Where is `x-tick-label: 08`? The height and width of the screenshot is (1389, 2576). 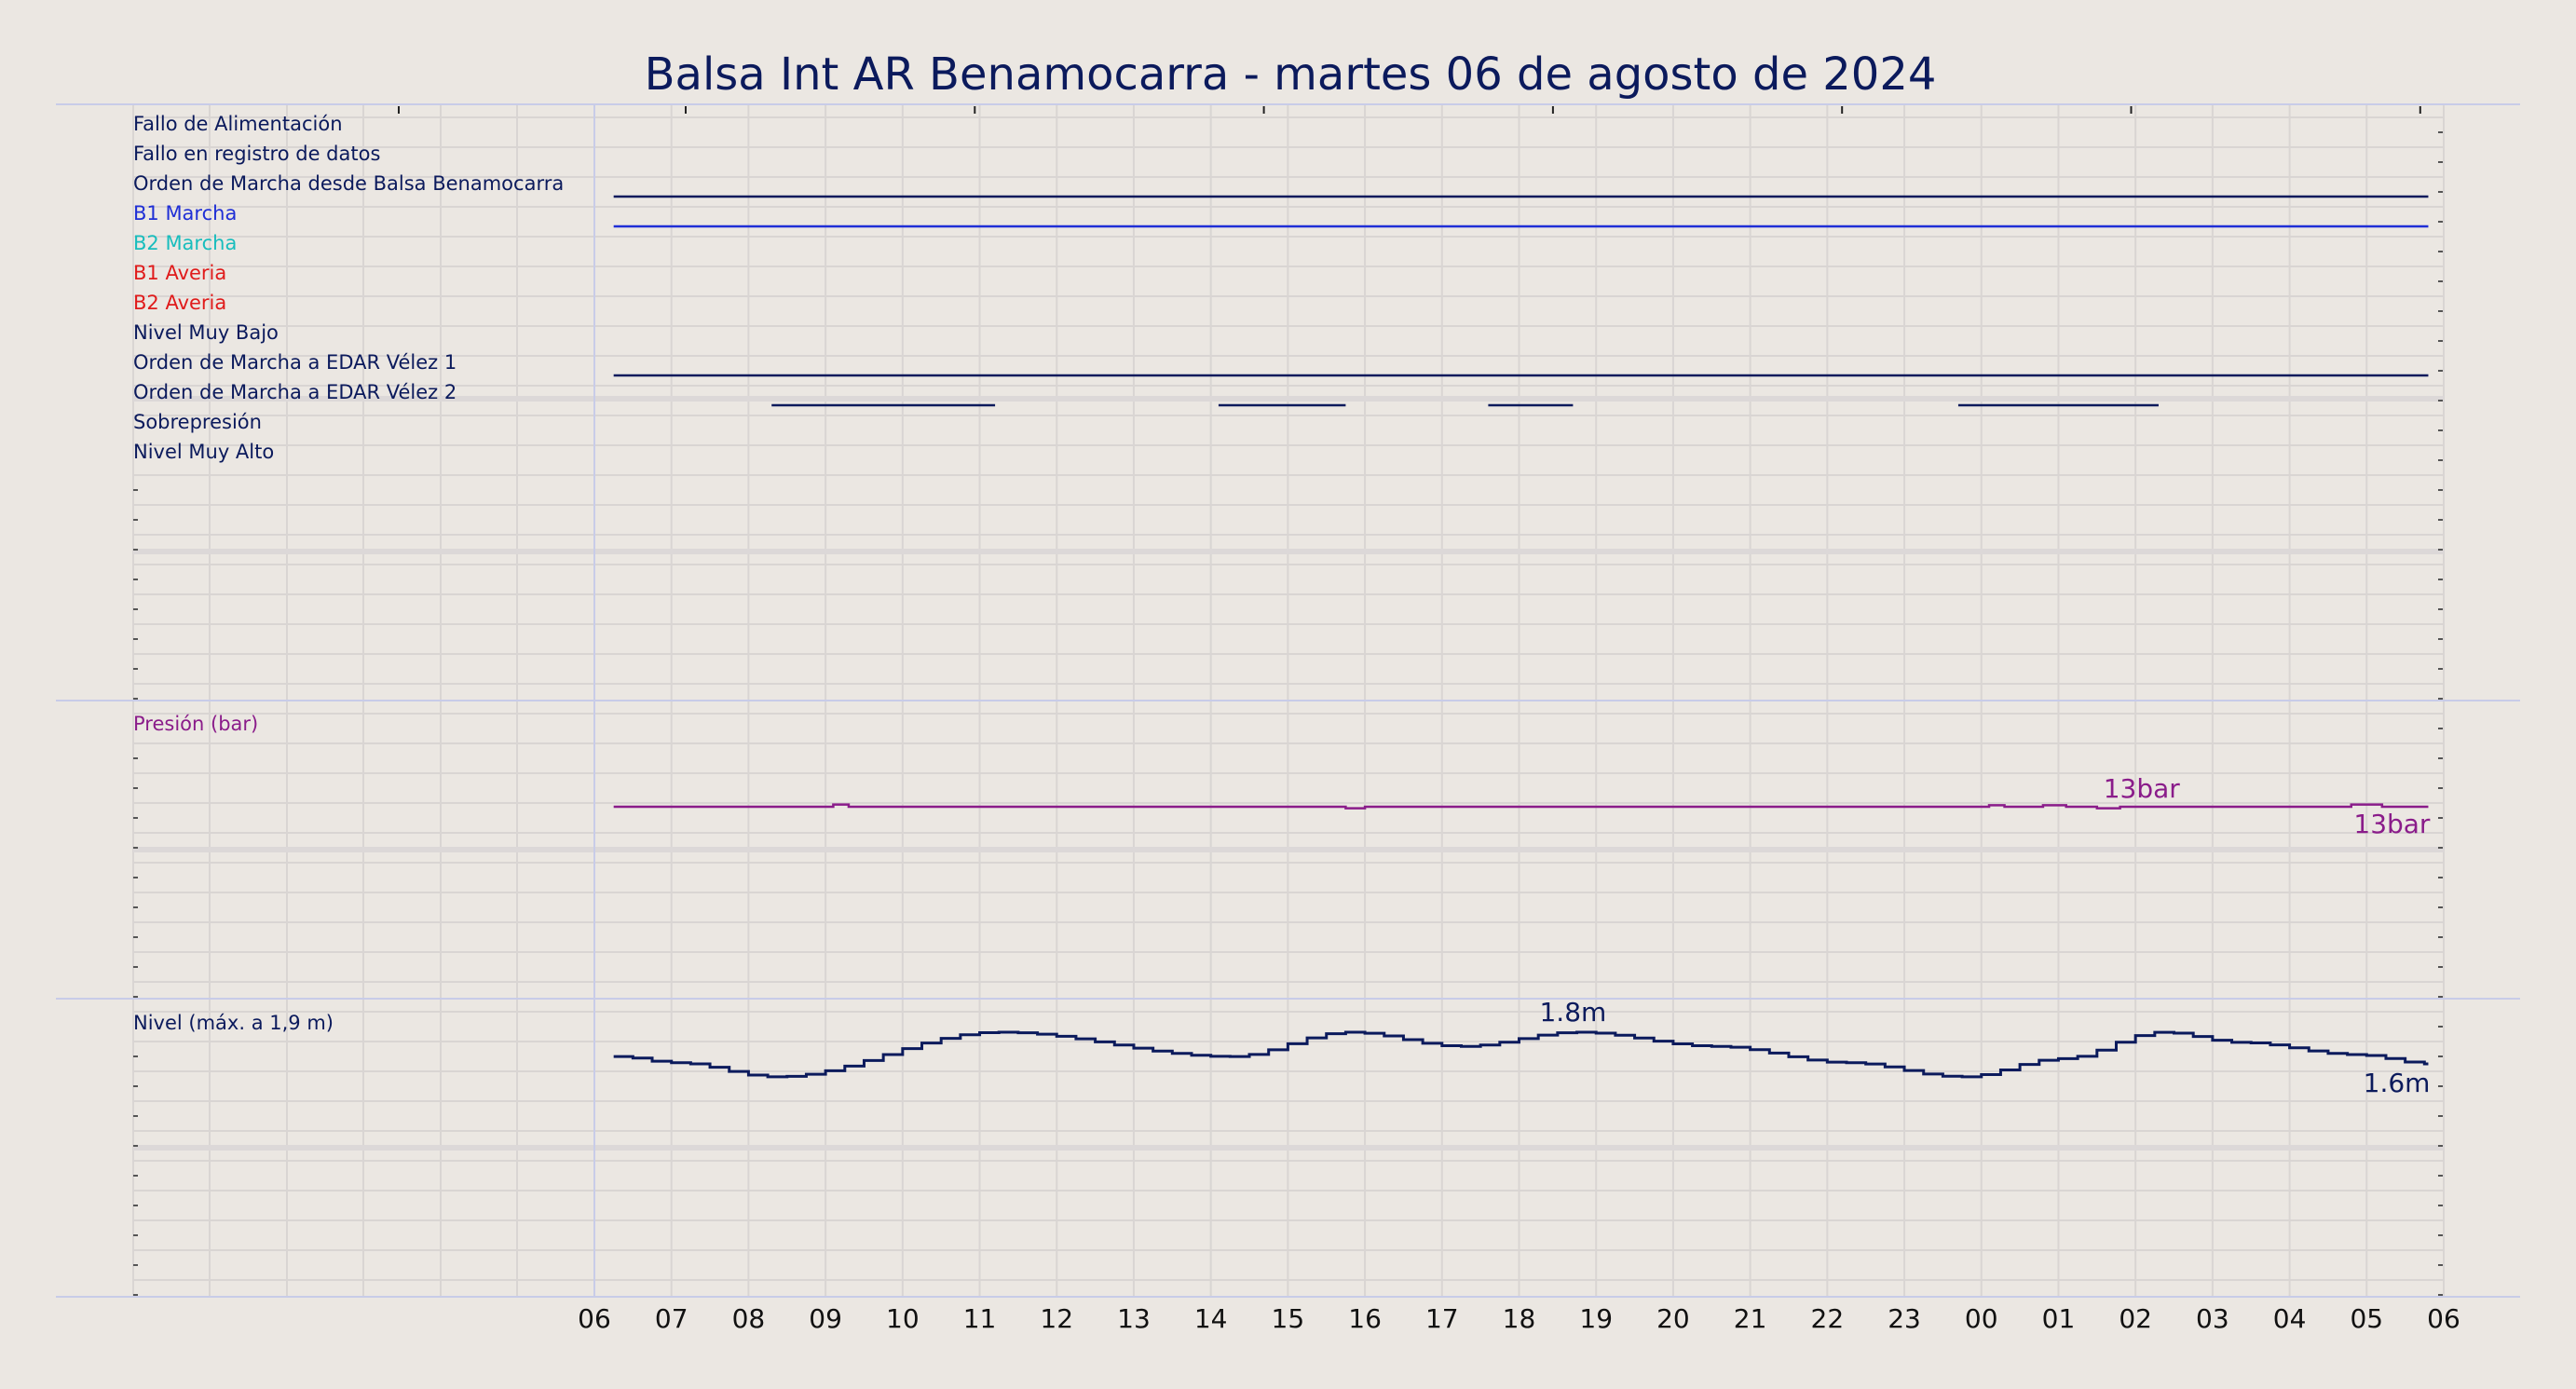
x-tick-label: 08 is located at coordinates (749, 1318).